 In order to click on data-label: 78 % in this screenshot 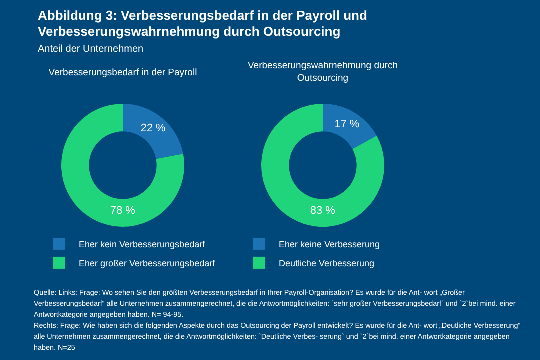, I will do `click(123, 210)`.